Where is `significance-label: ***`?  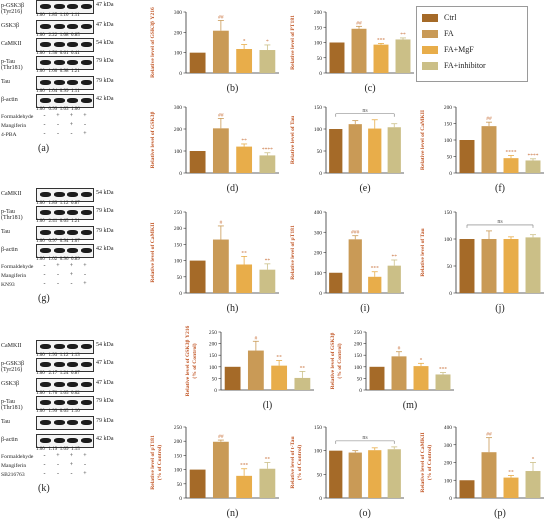 significance-label: *** is located at coordinates (244, 466).